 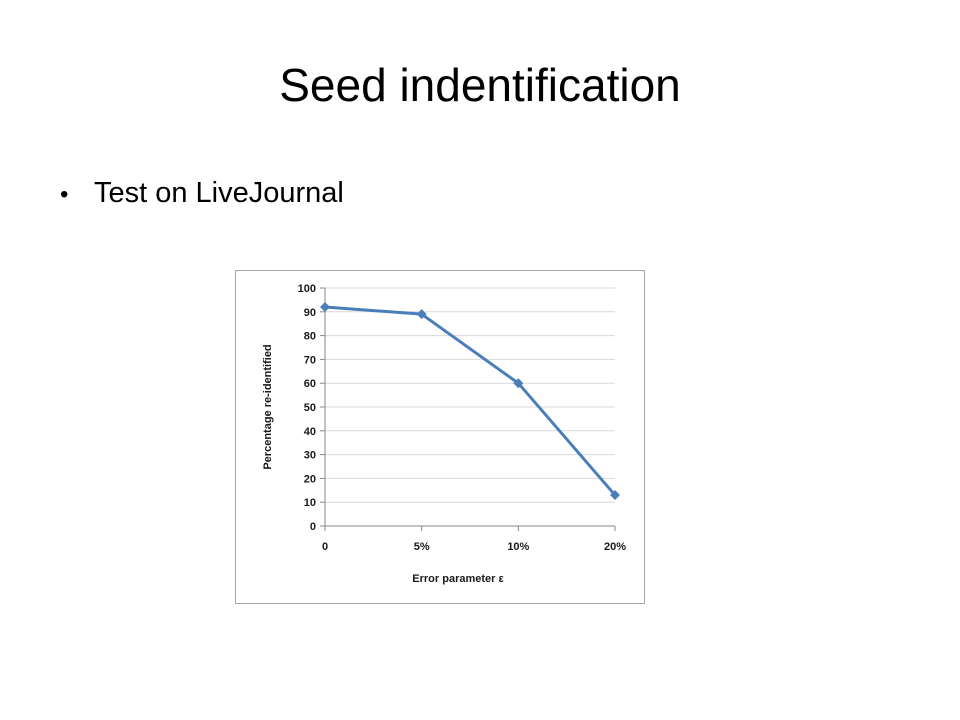 What do you see at coordinates (474, 547) in the screenshot?
I see `x-tick-labels: 0 5% 10% 20%` at bounding box center [474, 547].